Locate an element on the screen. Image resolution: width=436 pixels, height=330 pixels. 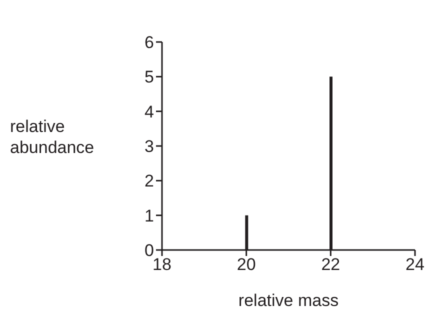
x-tick-label: 18 is located at coordinates (162, 264).